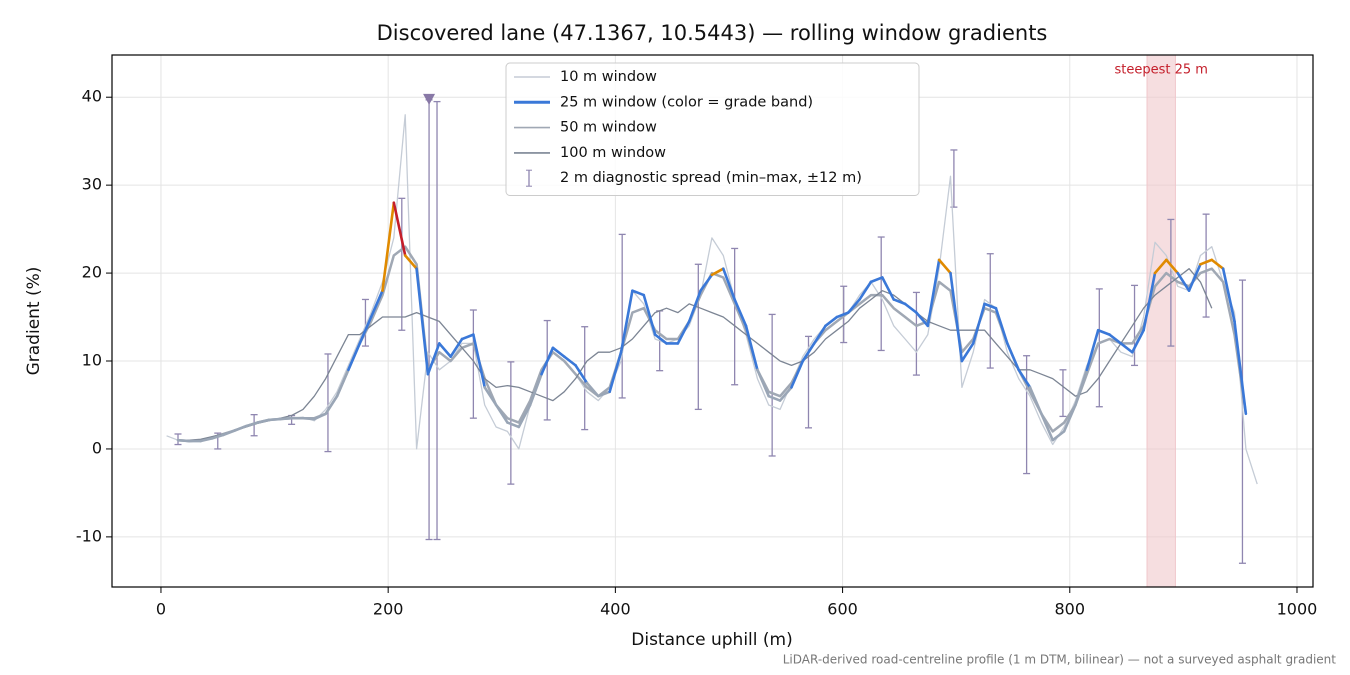  I want to click on x-tick-label: 400, so click(615, 609).